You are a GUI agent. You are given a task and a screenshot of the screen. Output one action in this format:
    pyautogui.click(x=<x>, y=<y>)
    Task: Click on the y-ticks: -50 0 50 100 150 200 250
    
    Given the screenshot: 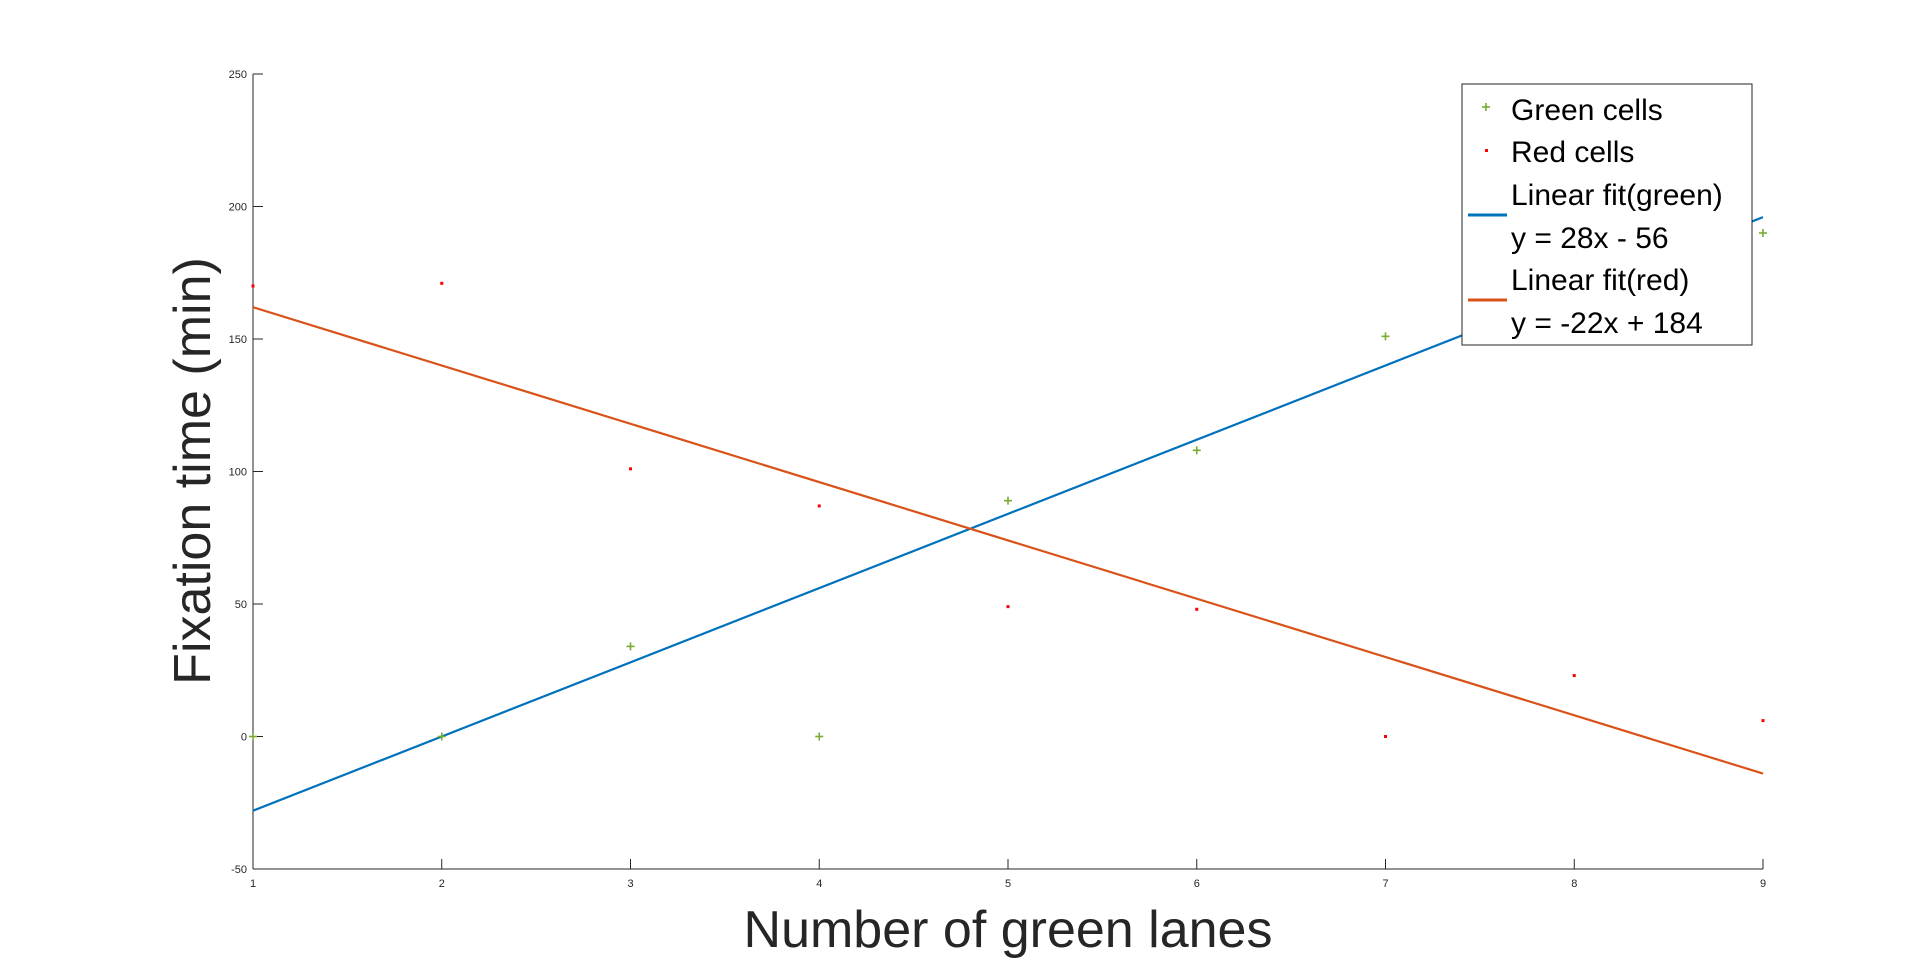 What is the action you would take?
    pyautogui.click(x=246, y=472)
    